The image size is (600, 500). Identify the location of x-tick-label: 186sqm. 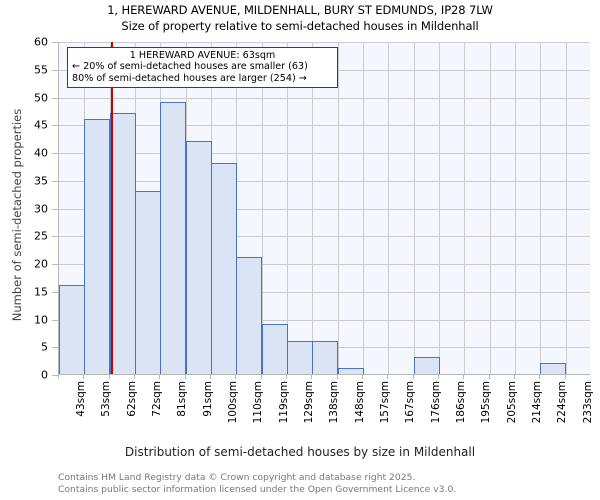
(460, 402).